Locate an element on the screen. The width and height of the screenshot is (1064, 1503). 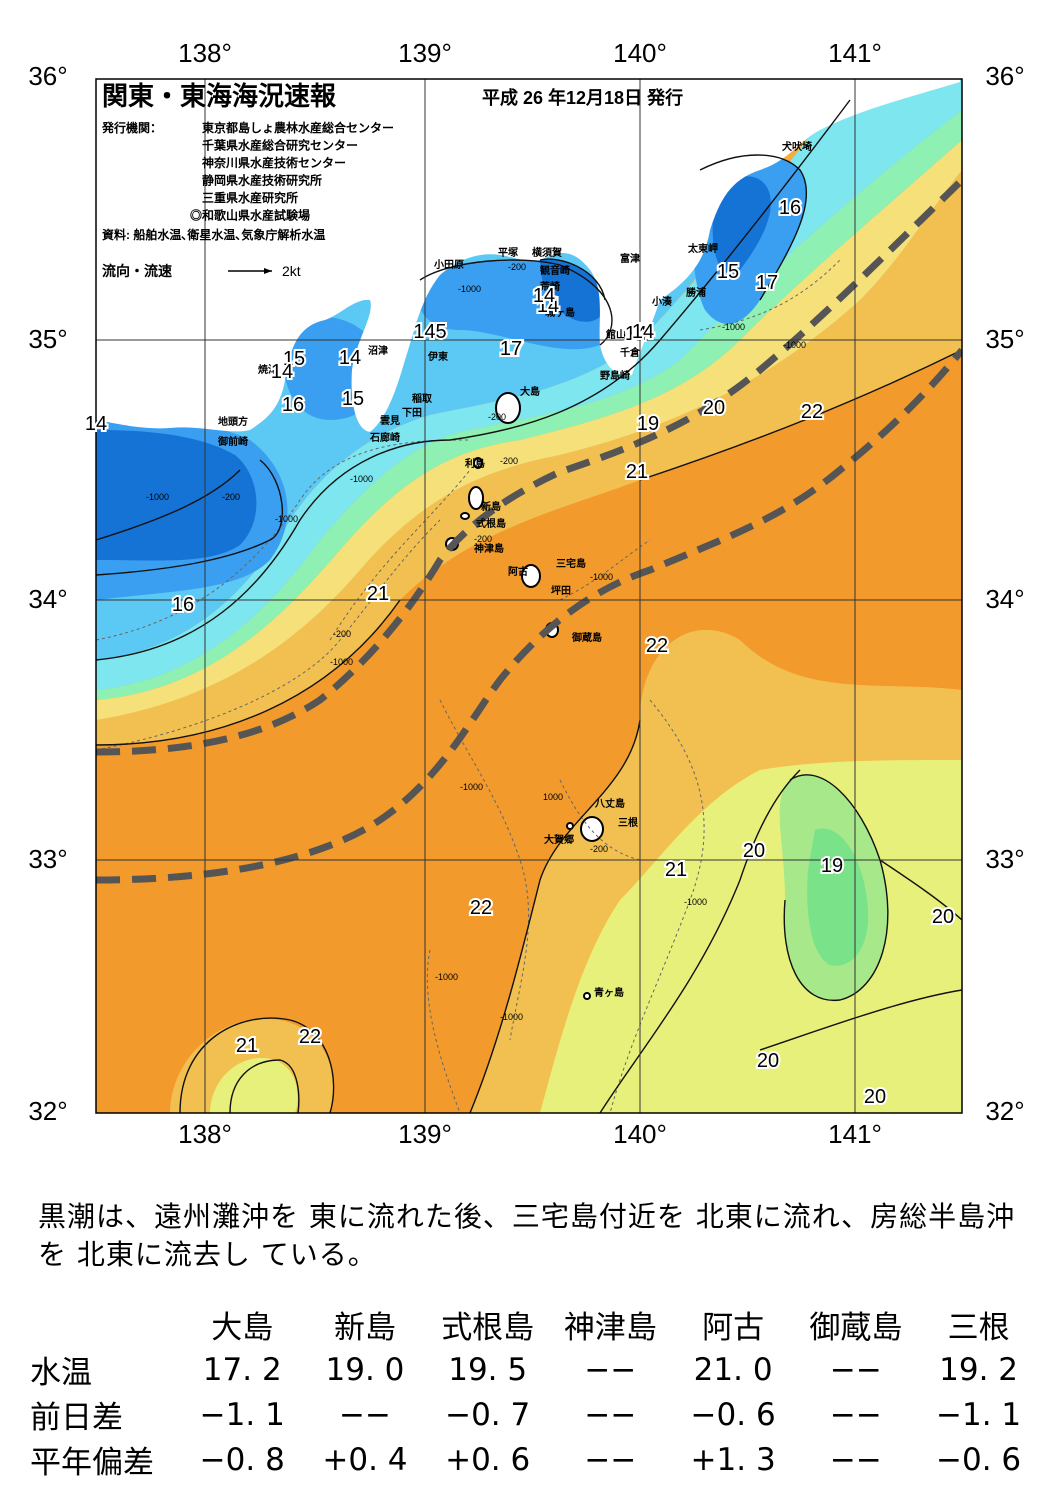
place-name: 式根島 is located at coordinates (491, 523).